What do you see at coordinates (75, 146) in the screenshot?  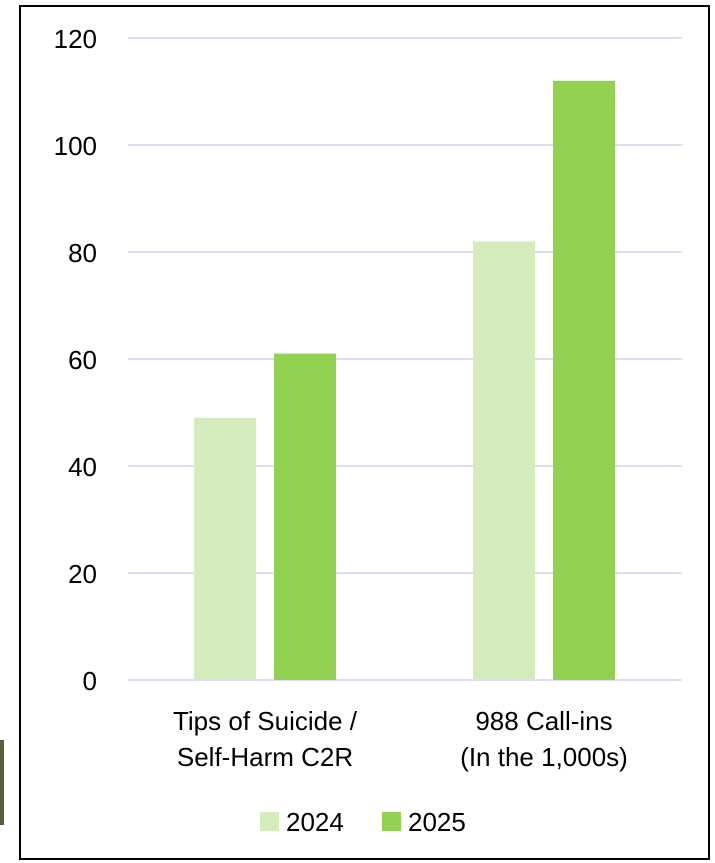 I see `y-tick-label: 100` at bounding box center [75, 146].